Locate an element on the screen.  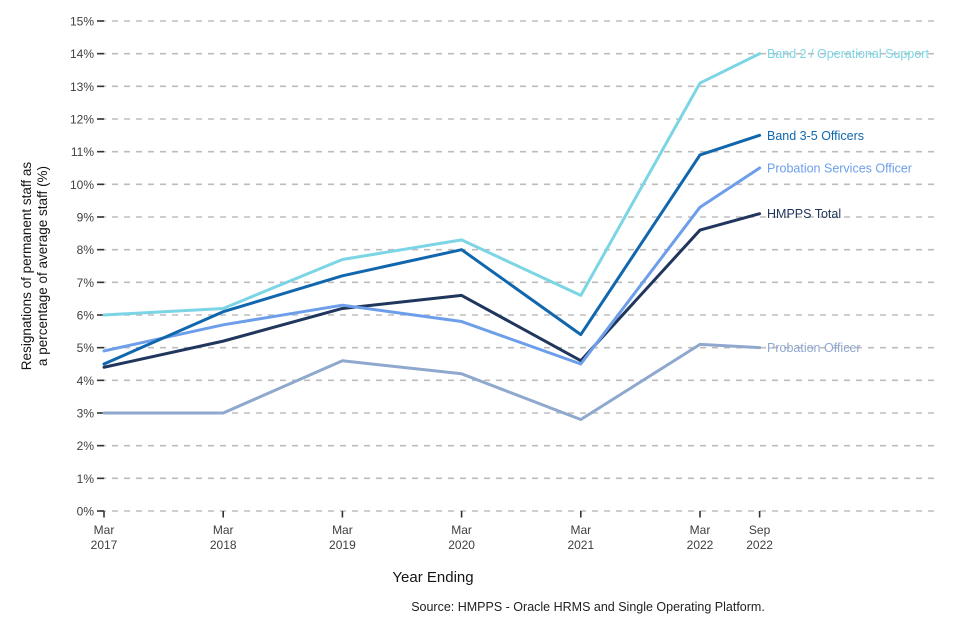
y-tick-label: 12% is located at coordinates (82, 120).